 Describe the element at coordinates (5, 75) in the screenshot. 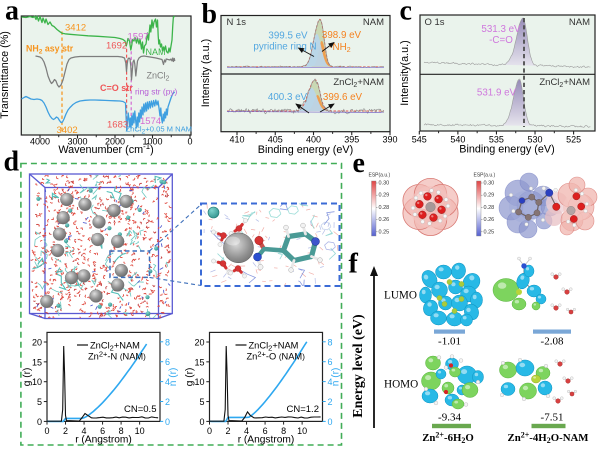

I see `svg-text: Transmittance (%)` at that location.